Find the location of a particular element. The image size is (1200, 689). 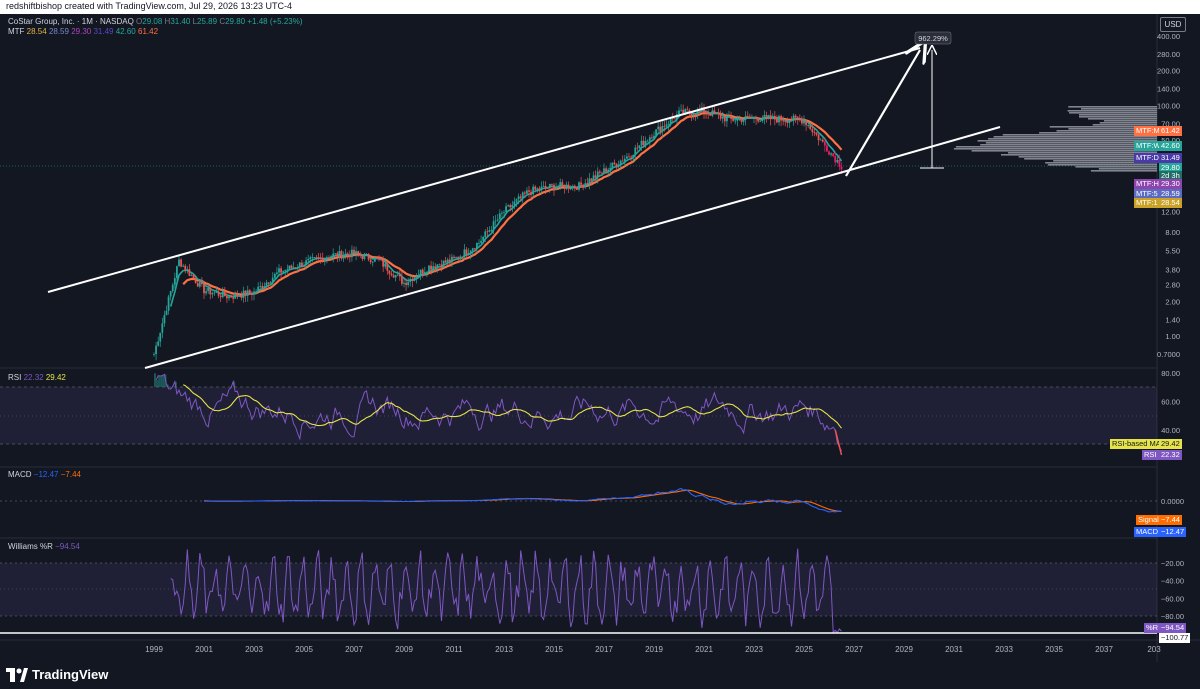

currency-button: USD is located at coordinates (1173, 24).